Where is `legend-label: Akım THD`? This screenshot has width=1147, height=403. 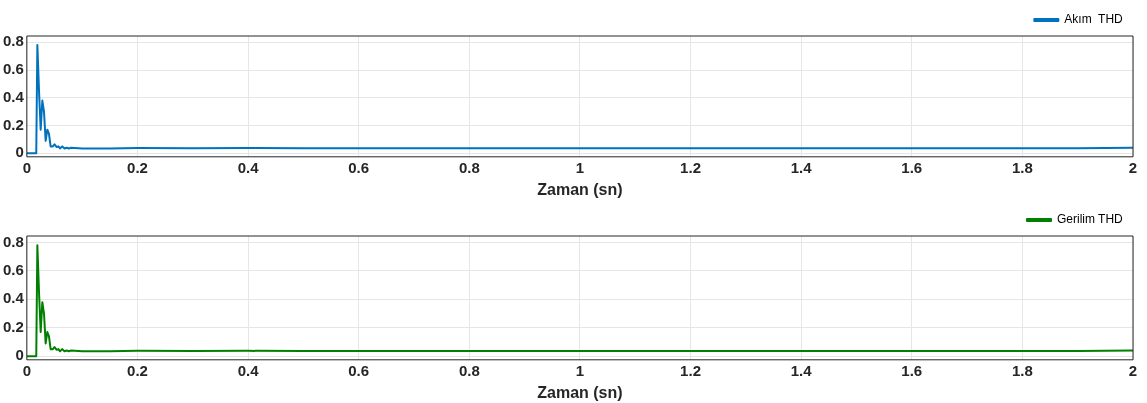 legend-label: Akım THD is located at coordinates (1094, 19).